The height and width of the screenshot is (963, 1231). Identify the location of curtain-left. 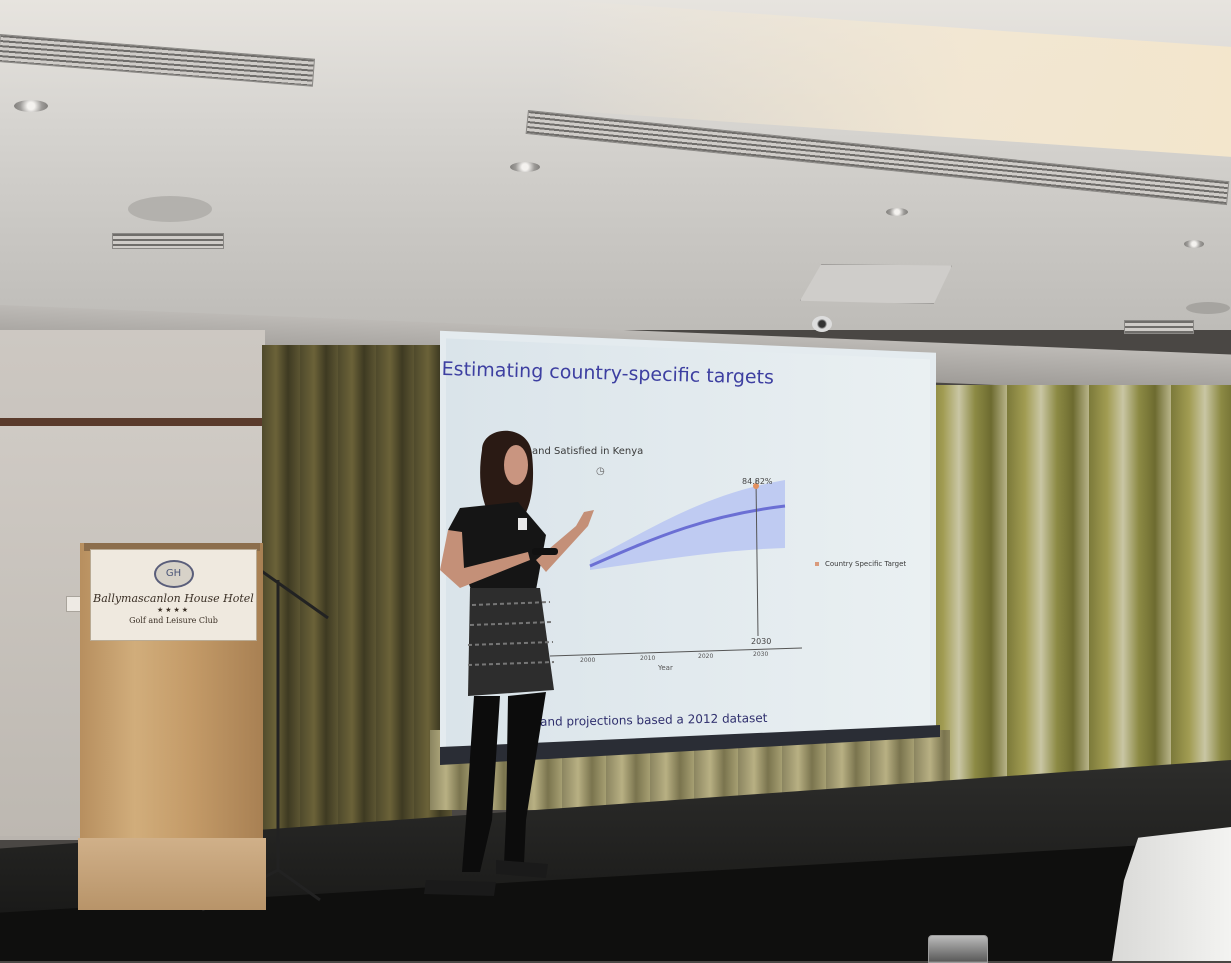
(357, 590).